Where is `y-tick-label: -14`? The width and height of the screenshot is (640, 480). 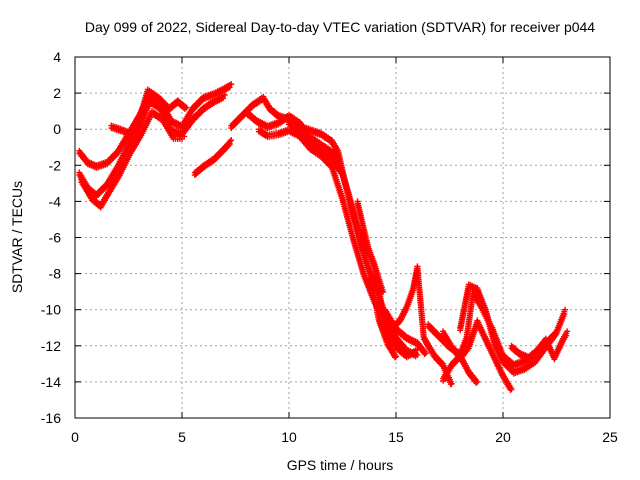
y-tick-label: -14 is located at coordinates (51, 382).